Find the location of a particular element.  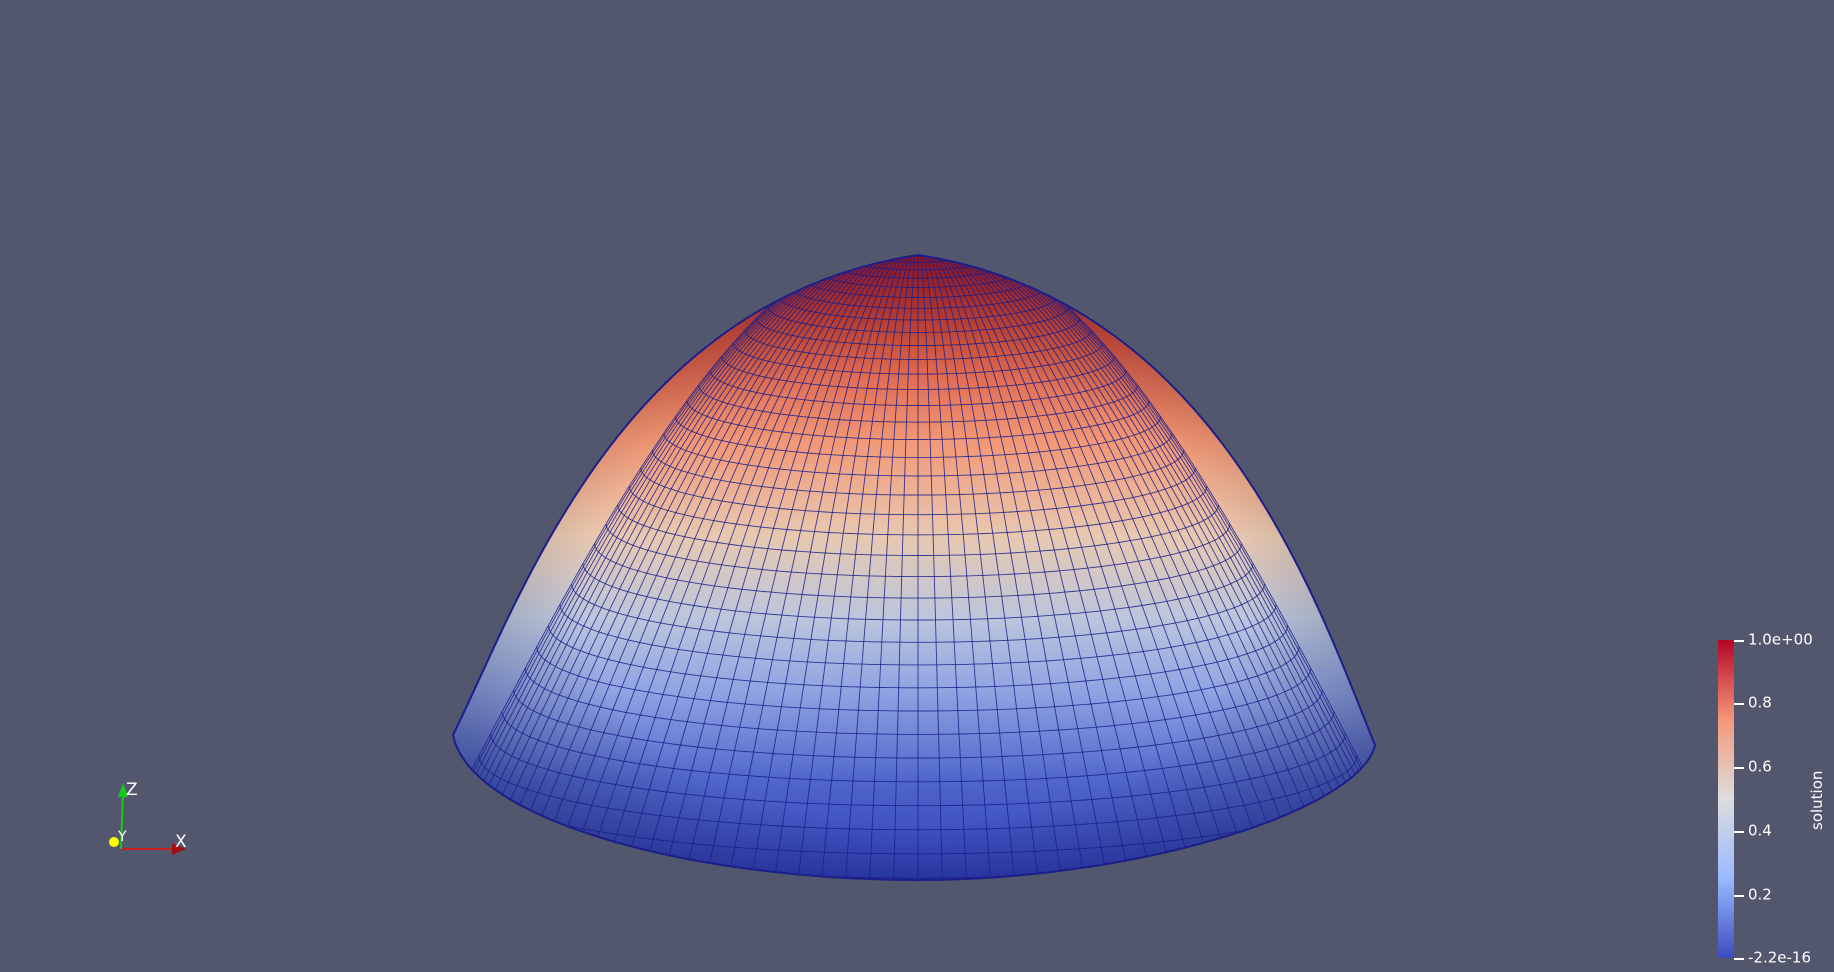

legend-tick-label-max: 1.0e+00 is located at coordinates (1780, 639).